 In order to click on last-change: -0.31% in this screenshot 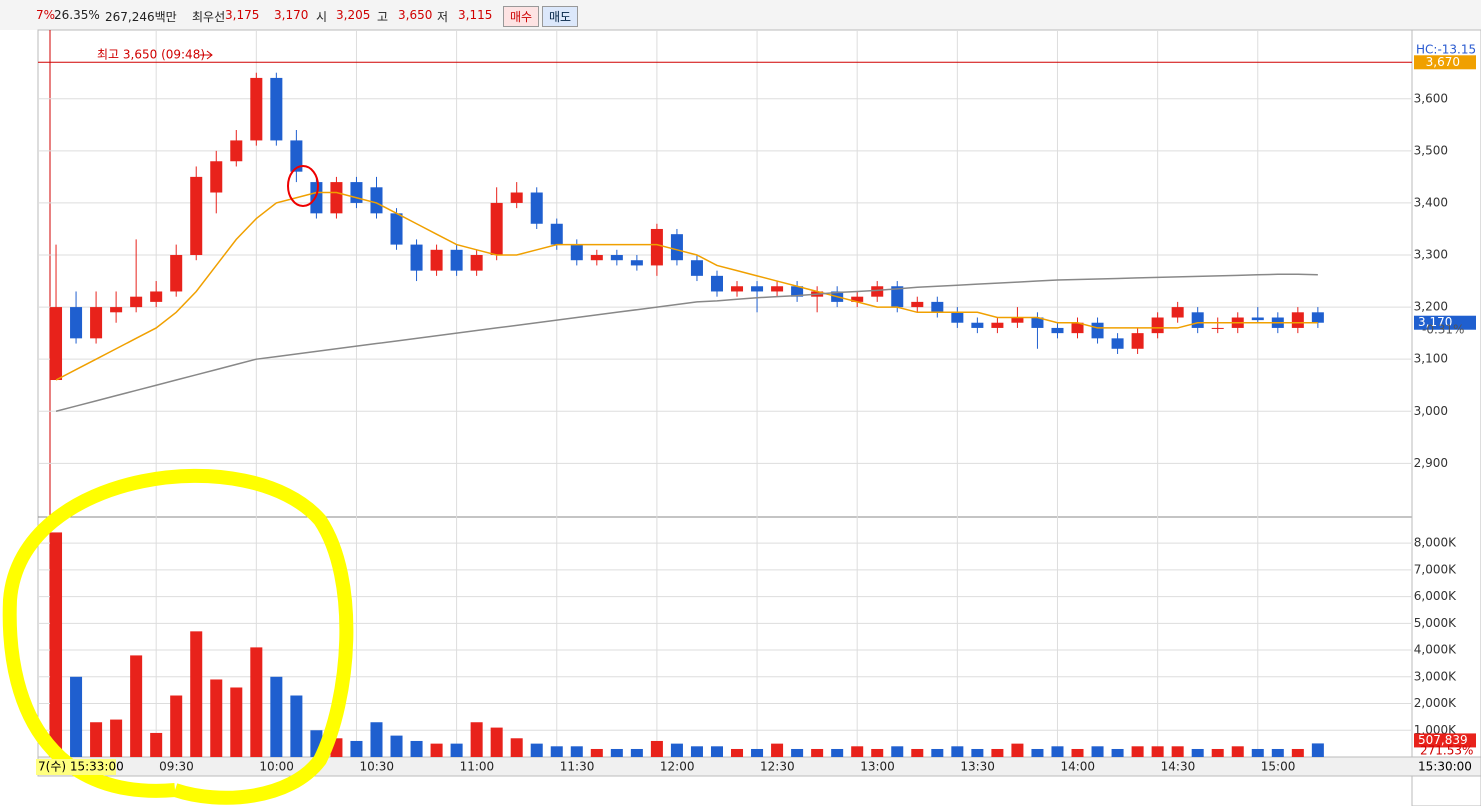, I will do `click(1443, 330)`.